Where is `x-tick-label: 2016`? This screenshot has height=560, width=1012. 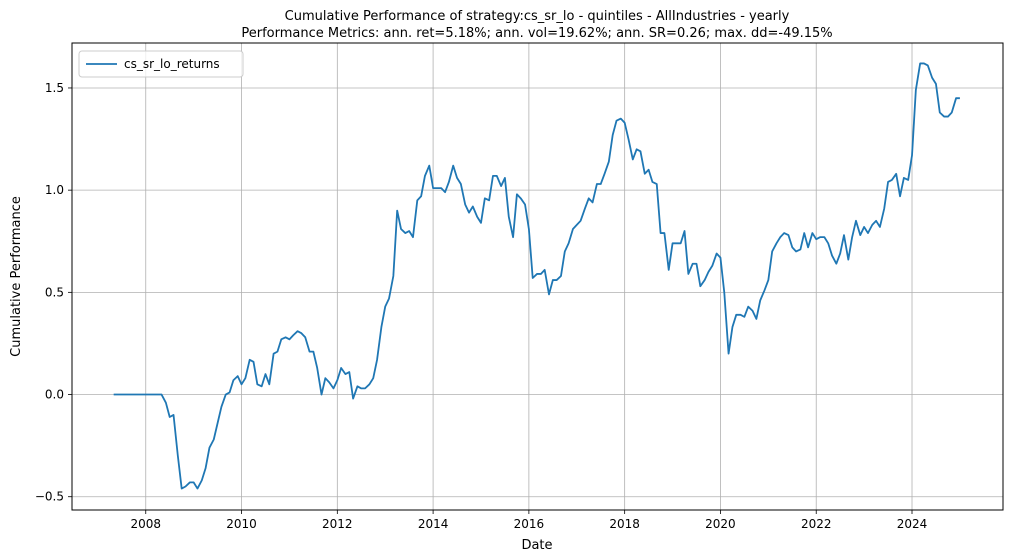 x-tick-label: 2016 is located at coordinates (529, 524).